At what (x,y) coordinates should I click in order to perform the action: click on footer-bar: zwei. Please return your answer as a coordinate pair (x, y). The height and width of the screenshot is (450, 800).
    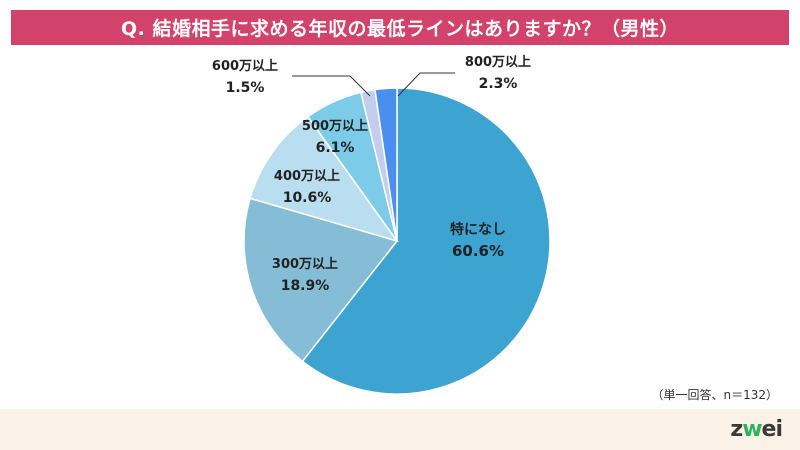
    Looking at the image, I should click on (400, 429).